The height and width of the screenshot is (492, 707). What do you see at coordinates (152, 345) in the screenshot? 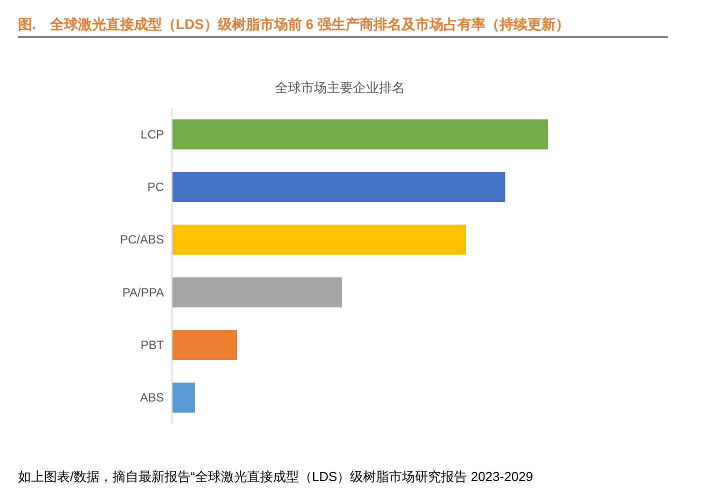
I see `y-tick-label: PBT` at bounding box center [152, 345].